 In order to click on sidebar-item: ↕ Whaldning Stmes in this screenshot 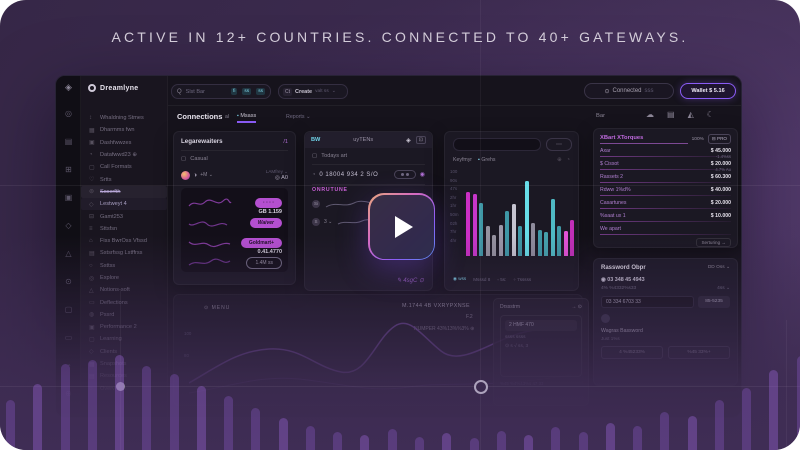, I will do `click(124, 118)`.